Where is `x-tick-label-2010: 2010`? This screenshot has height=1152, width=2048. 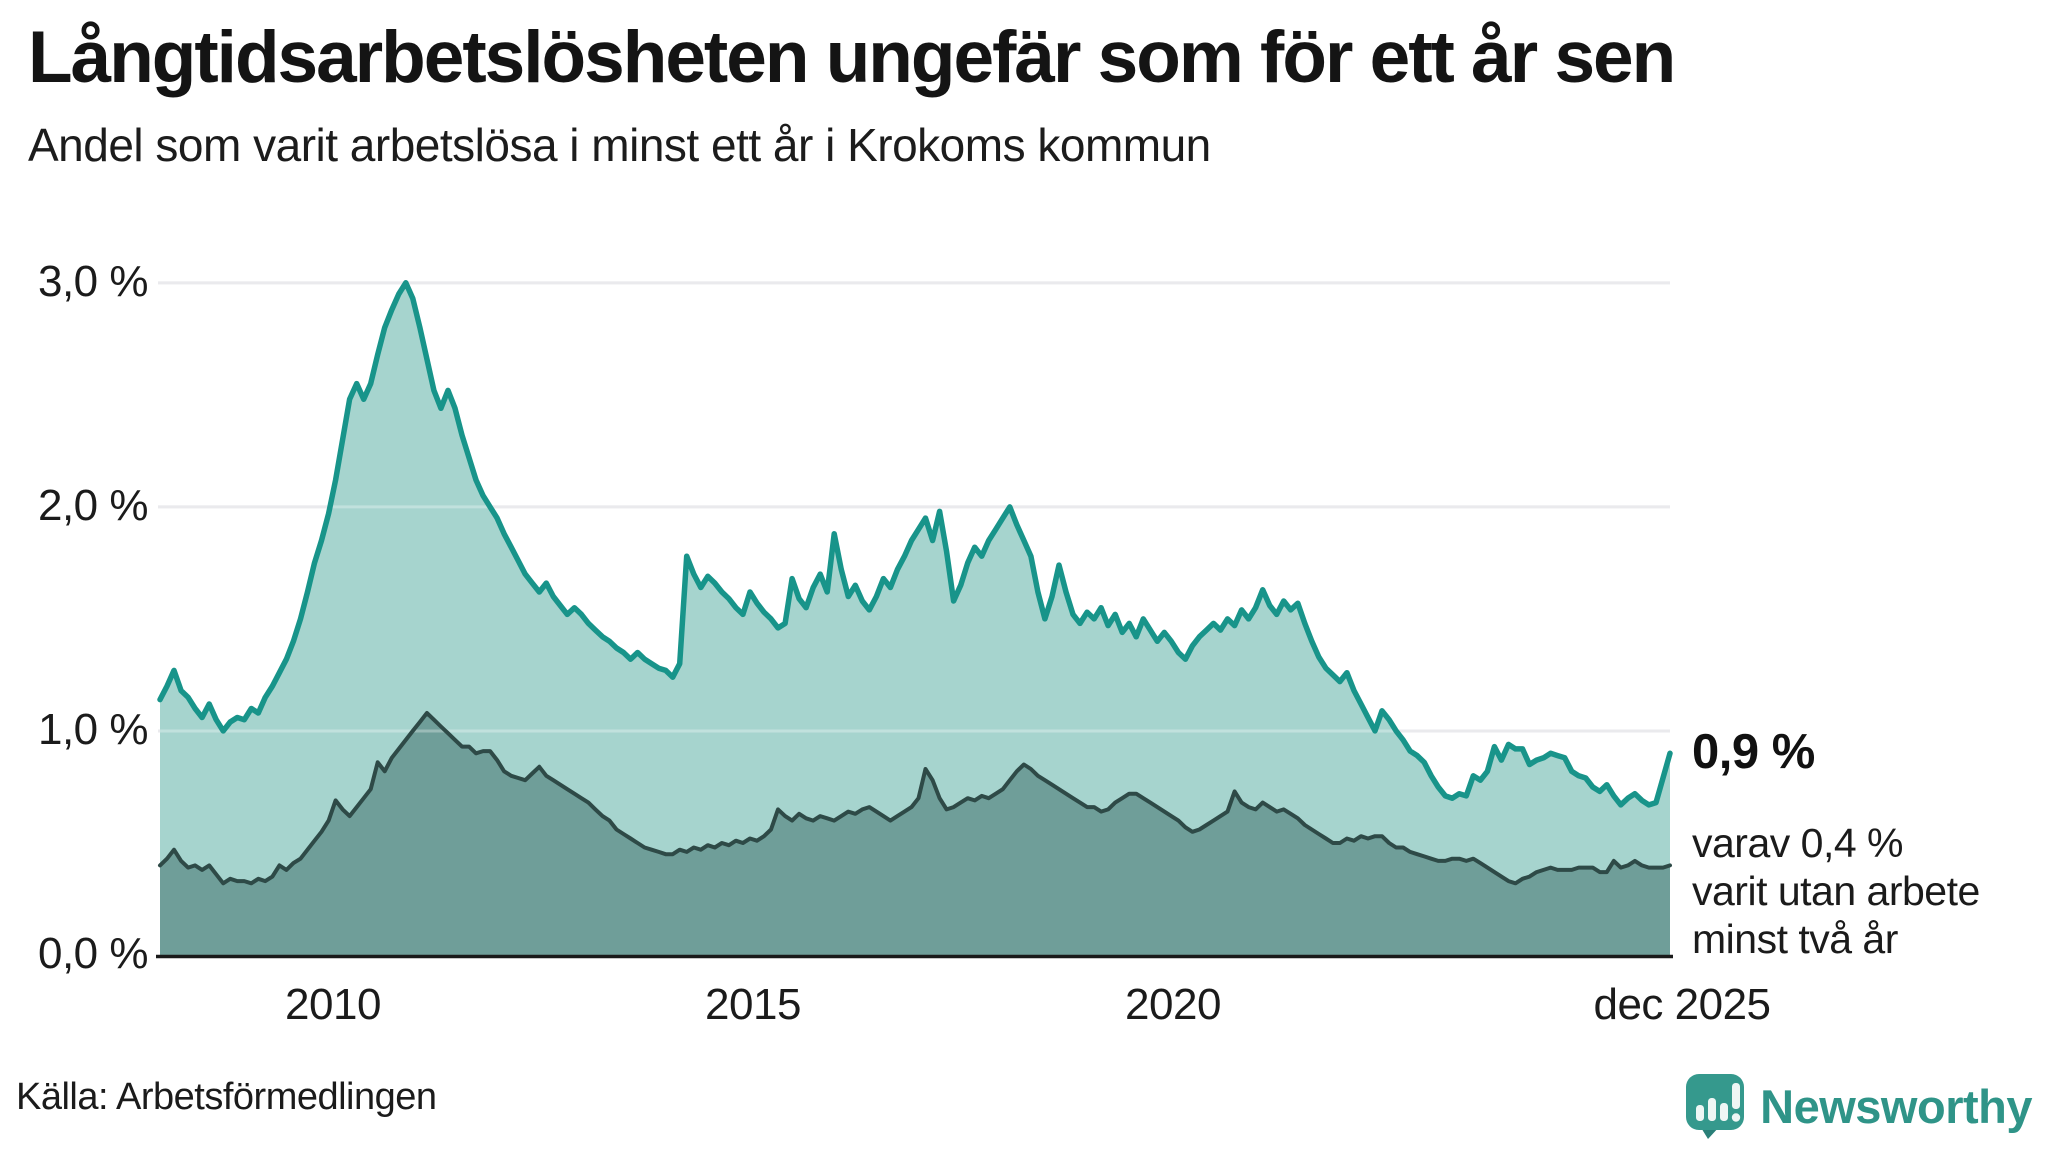 x-tick-label-2010: 2010 is located at coordinates (333, 1004).